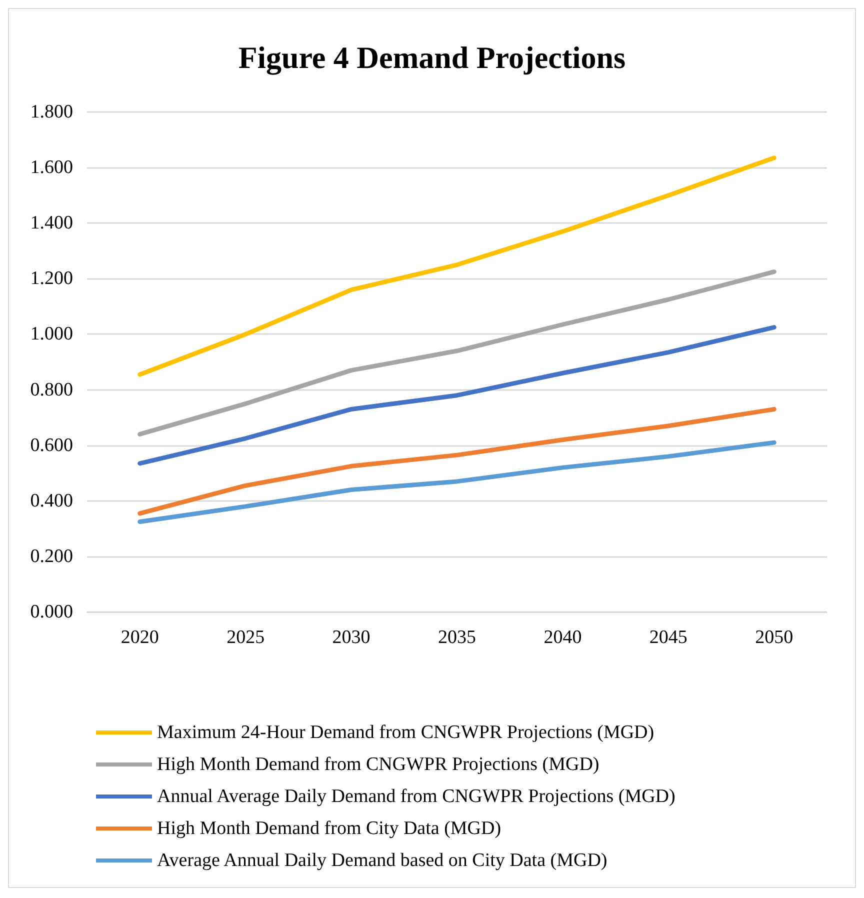 Image resolution: width=864 pixels, height=898 pixels. I want to click on legend-label: Annual Average Daily Demand from CNGWPR Projections (MGD), so click(416, 796).